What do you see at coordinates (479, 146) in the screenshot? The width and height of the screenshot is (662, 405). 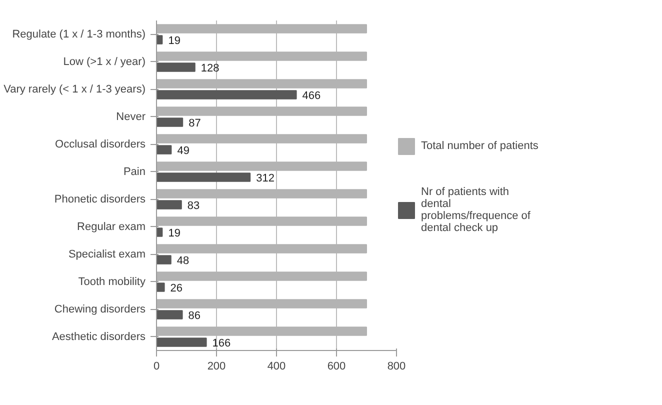 I see `legend-label: Total number of patients` at bounding box center [479, 146].